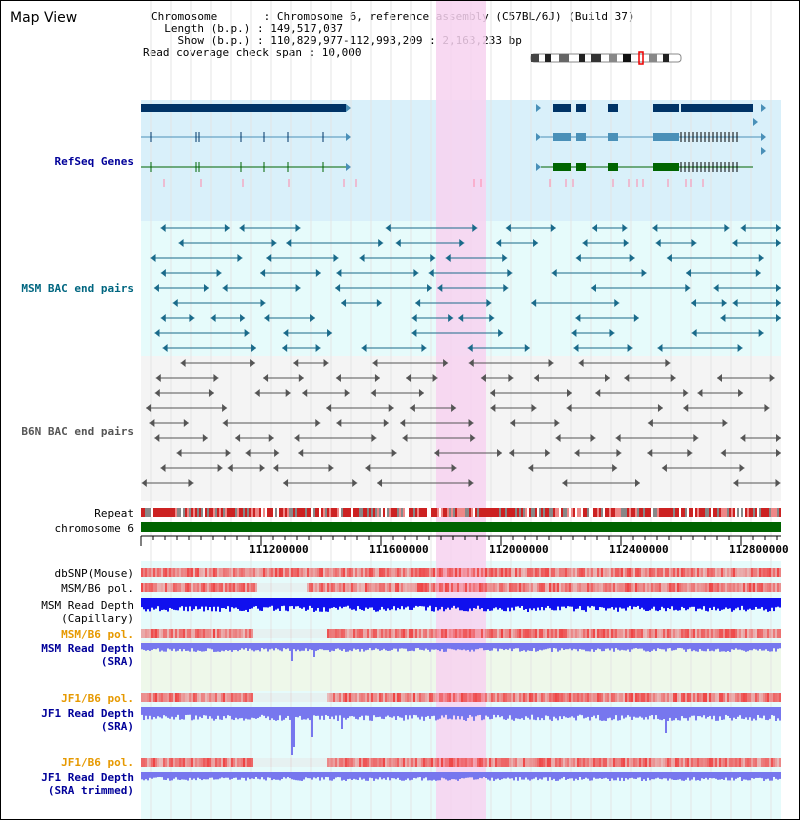 Image resolution: width=800 pixels, height=820 pixels. Describe the element at coordinates (348, 137) in the screenshot. I see `gene-strand-arrow` at that location.